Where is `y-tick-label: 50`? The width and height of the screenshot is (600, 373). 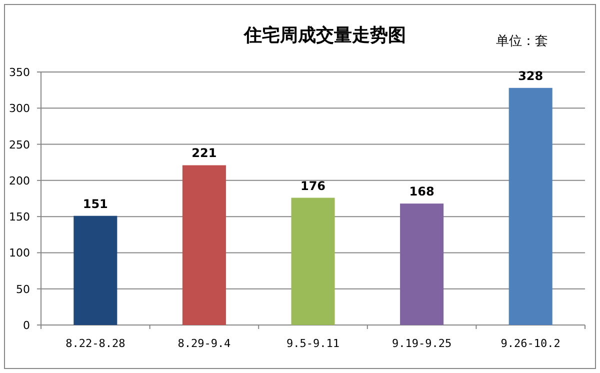
y-tick-label: 50 is located at coordinates (23, 289).